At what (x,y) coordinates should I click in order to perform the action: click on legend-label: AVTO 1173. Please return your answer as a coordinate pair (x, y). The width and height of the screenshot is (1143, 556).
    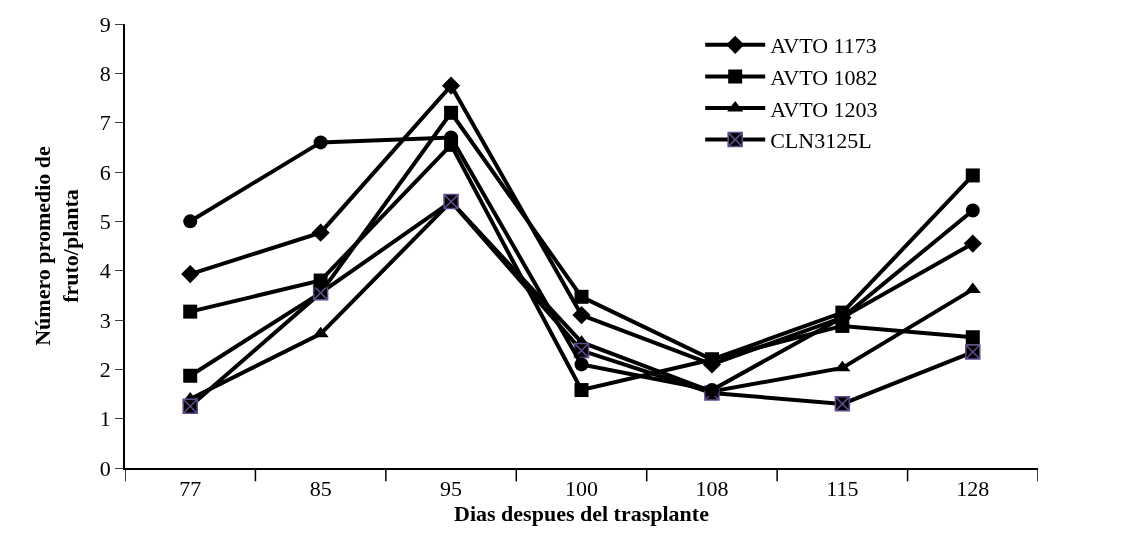
    Looking at the image, I should click on (823, 46).